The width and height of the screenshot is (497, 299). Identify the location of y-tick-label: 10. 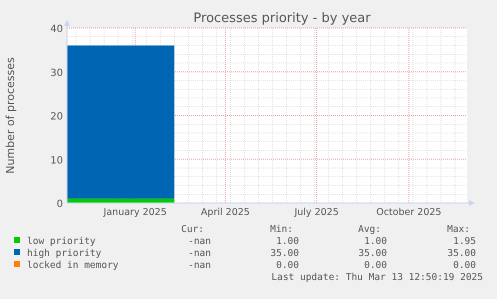
(56, 160).